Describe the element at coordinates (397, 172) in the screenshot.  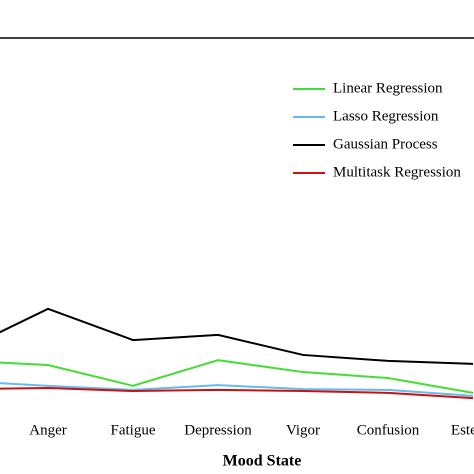
I see `legend-label: Multitask Regression` at that location.